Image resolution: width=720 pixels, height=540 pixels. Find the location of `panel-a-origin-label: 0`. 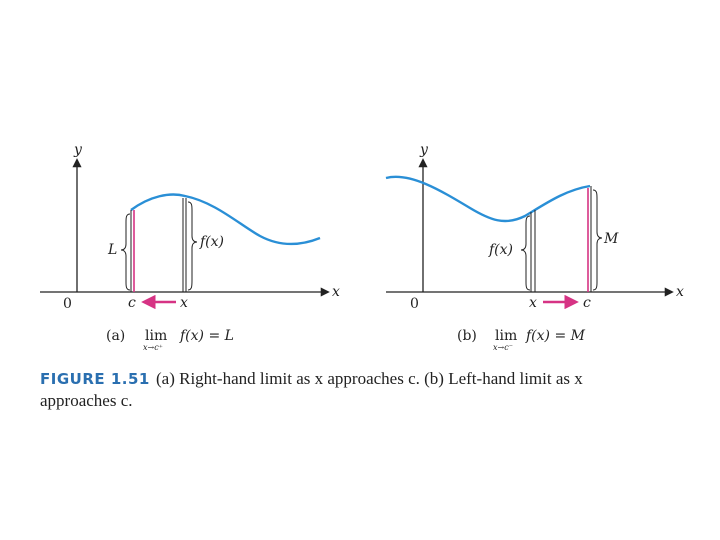

panel-a-origin-label: 0 is located at coordinates (67, 304).